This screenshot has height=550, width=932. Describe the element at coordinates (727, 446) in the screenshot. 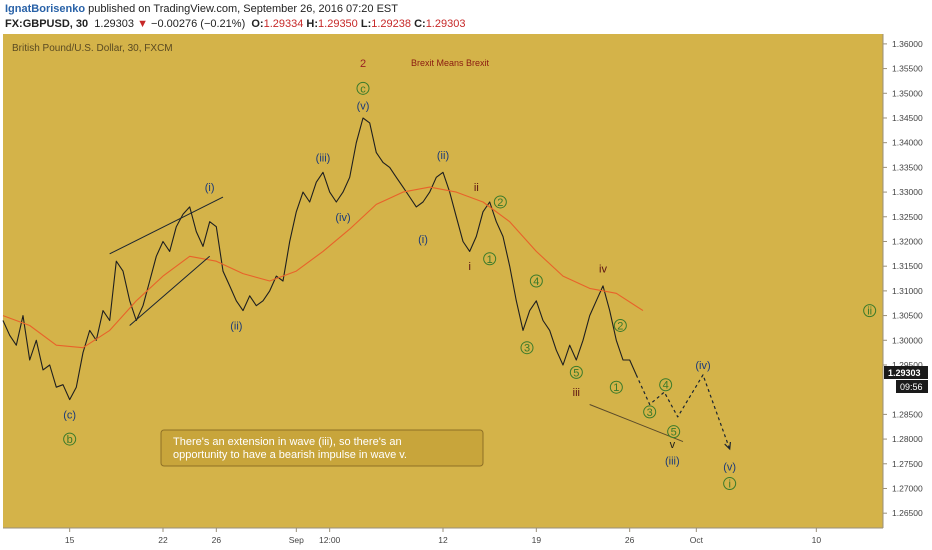

I see `projection-arrowhead` at that location.